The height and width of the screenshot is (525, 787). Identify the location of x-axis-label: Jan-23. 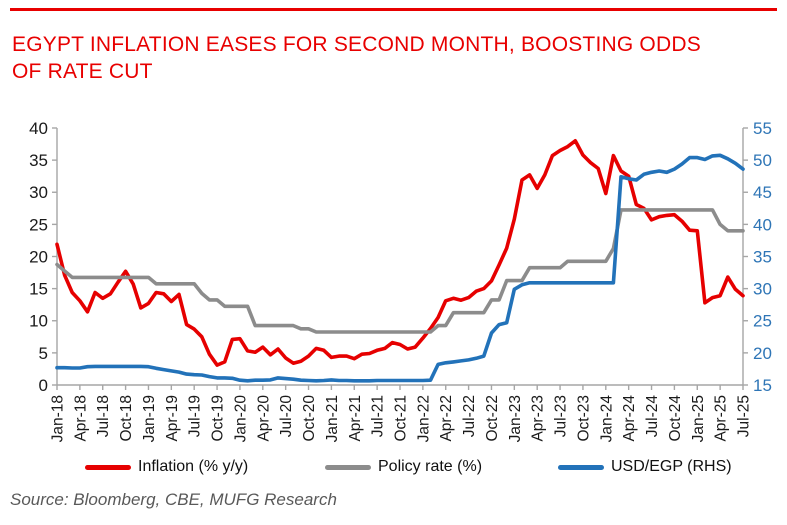
(515, 418).